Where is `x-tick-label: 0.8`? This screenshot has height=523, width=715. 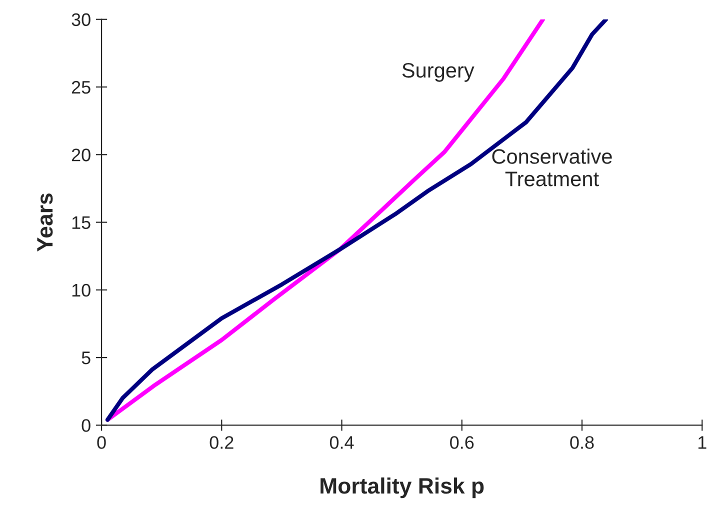
x-tick-label: 0.8 is located at coordinates (582, 442).